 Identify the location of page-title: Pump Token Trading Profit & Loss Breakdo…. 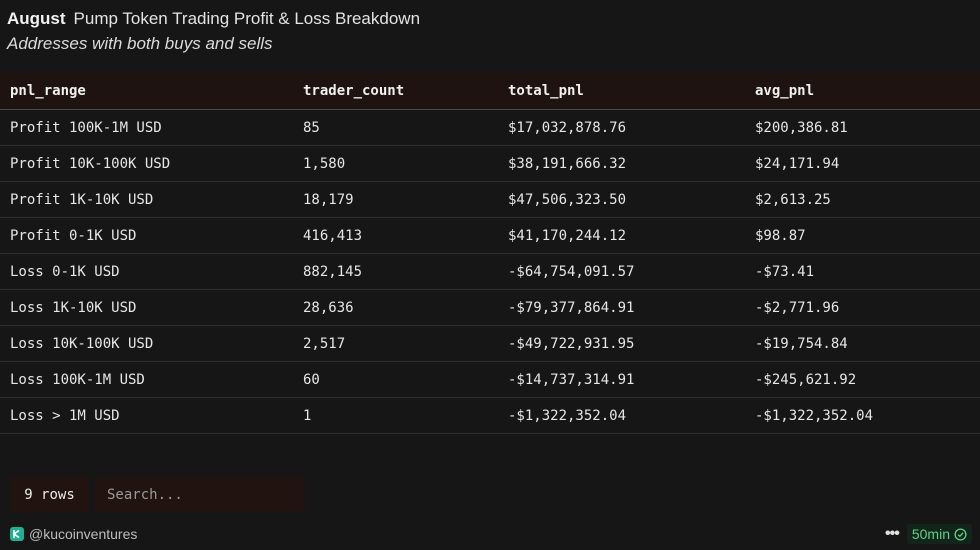
(247, 18).